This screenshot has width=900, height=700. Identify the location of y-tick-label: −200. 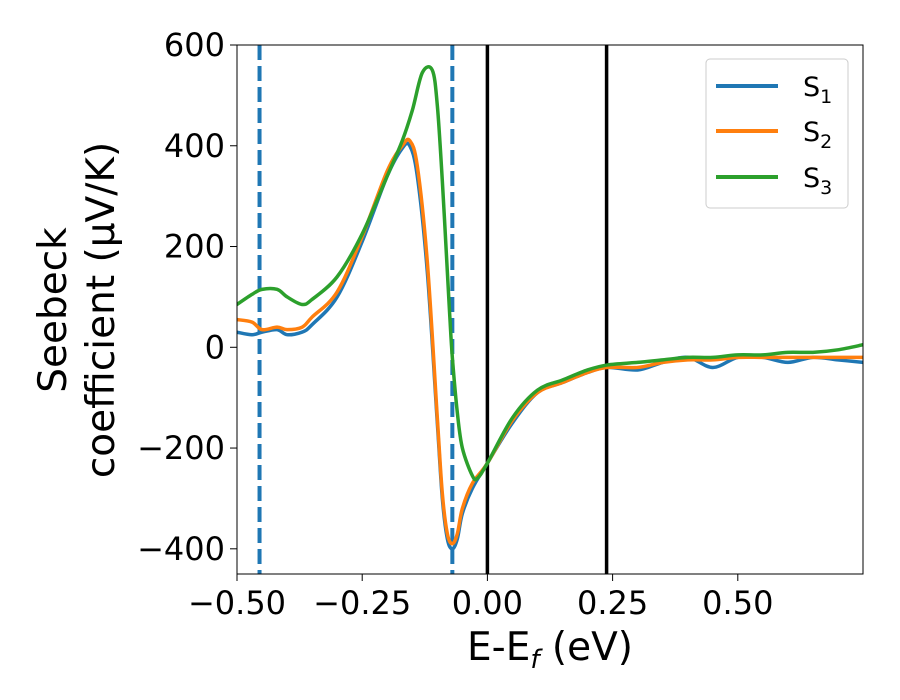
(181, 448).